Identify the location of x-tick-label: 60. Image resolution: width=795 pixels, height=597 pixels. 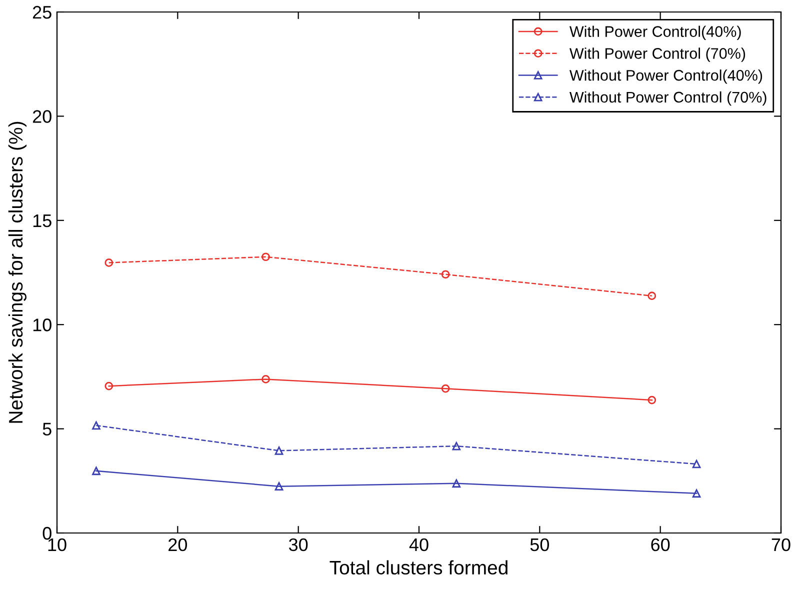
(660, 545).